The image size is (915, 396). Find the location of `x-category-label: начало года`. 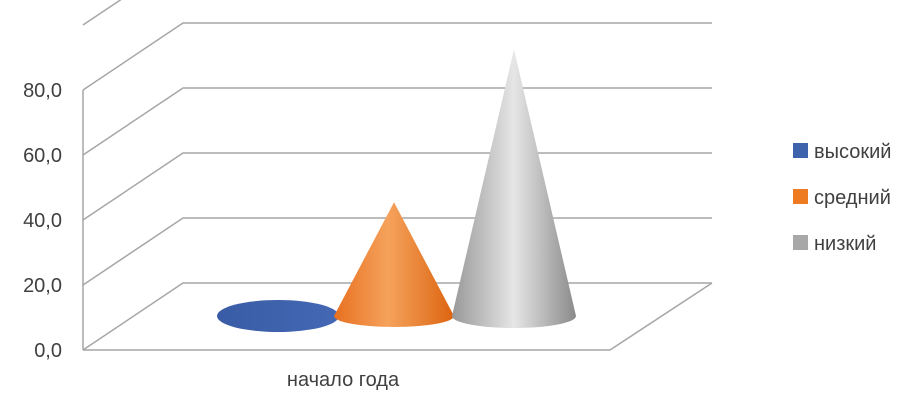

x-category-label: начало года is located at coordinates (343, 380).